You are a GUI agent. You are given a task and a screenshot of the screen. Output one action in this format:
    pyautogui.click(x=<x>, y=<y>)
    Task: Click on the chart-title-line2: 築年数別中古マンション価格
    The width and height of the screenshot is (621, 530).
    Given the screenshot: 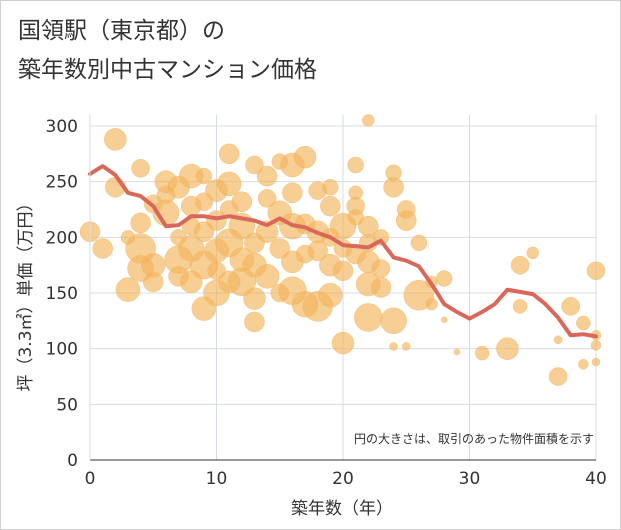 What is the action you would take?
    pyautogui.click(x=167, y=70)
    